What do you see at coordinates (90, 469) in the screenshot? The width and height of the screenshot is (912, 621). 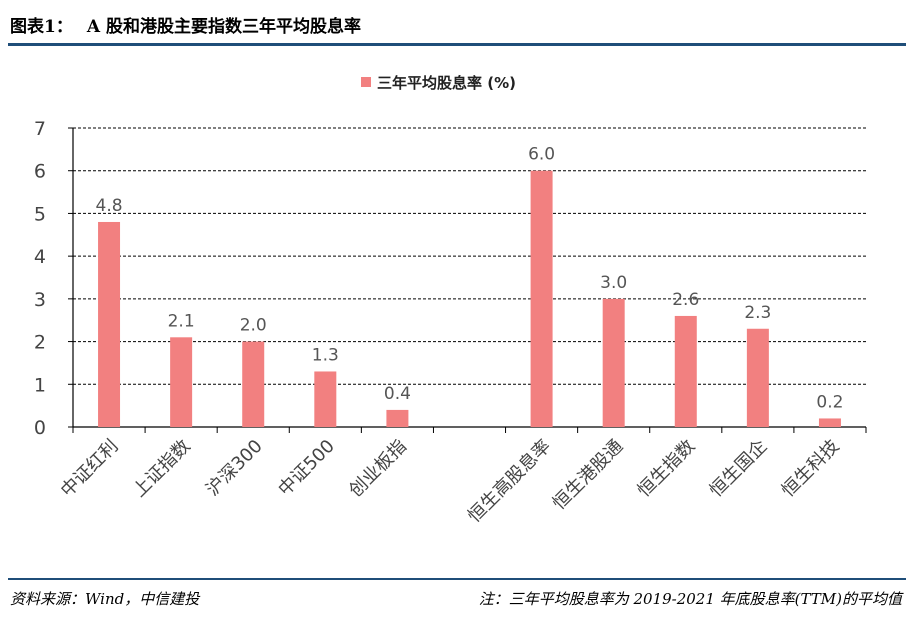 I see `x-tick-label: 中证红利` at bounding box center [90, 469].